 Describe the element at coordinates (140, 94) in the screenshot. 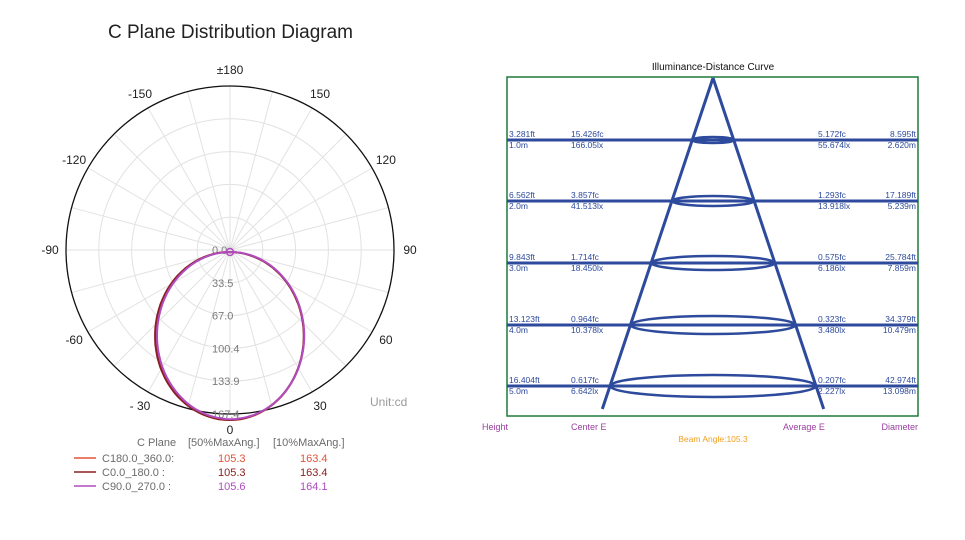

I see `polar-angle-label: -150` at that location.